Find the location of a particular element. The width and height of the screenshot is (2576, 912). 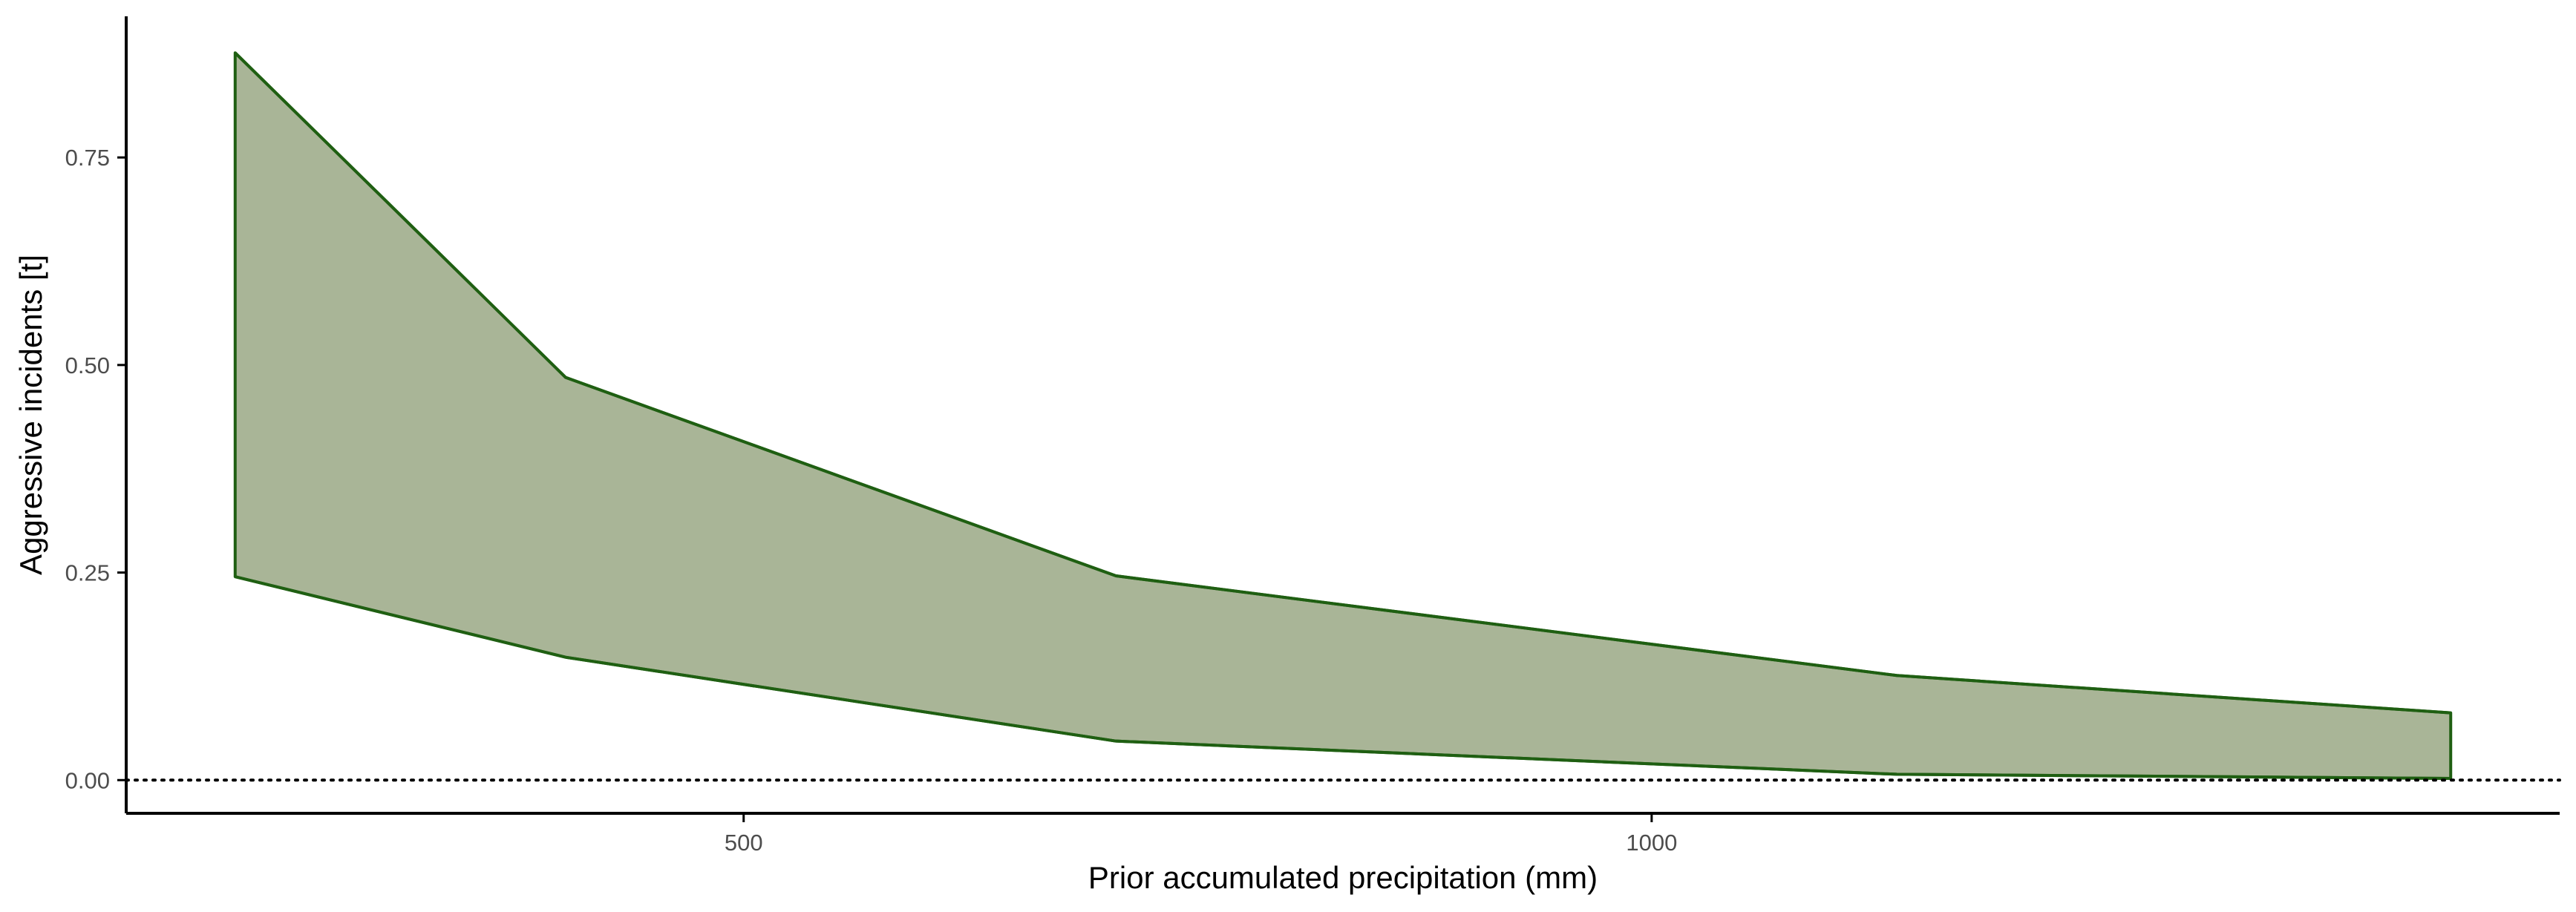

y-axis-title: Aggressive incidents [t] is located at coordinates (31, 415).